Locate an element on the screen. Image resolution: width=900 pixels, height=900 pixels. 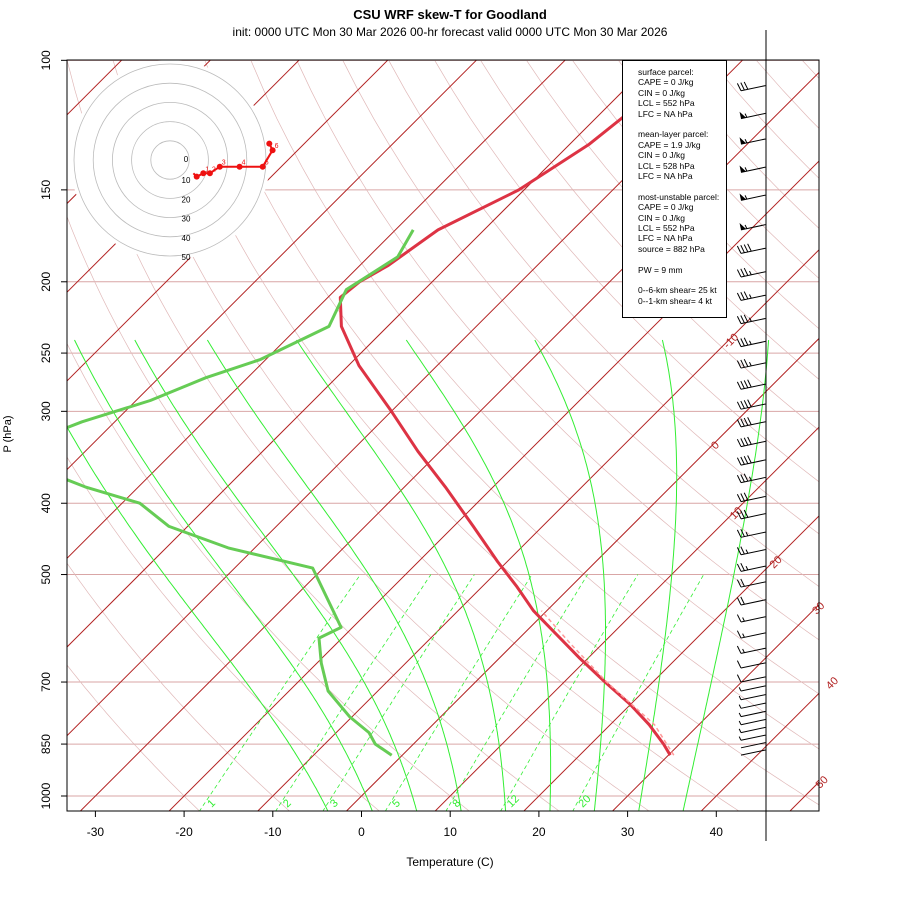
mixed-lfc: LFC = NA hPa is located at coordinates (665, 176).